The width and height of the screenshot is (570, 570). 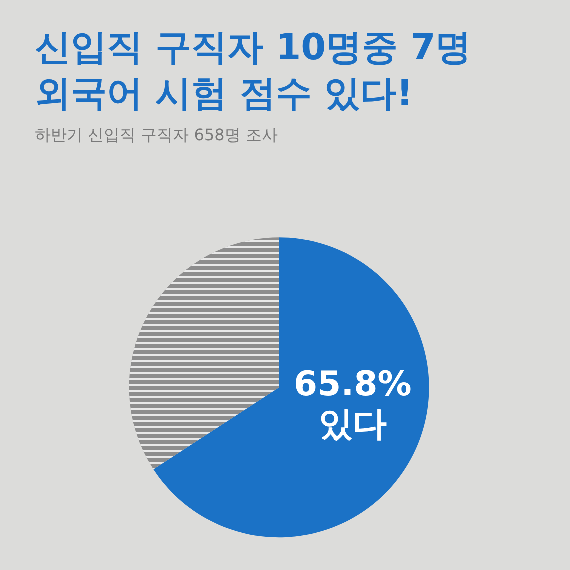 I want to click on chart-title: 신입직 구직자 10명중 7명 외국어 시험 점수 있다!, so click(x=253, y=71).